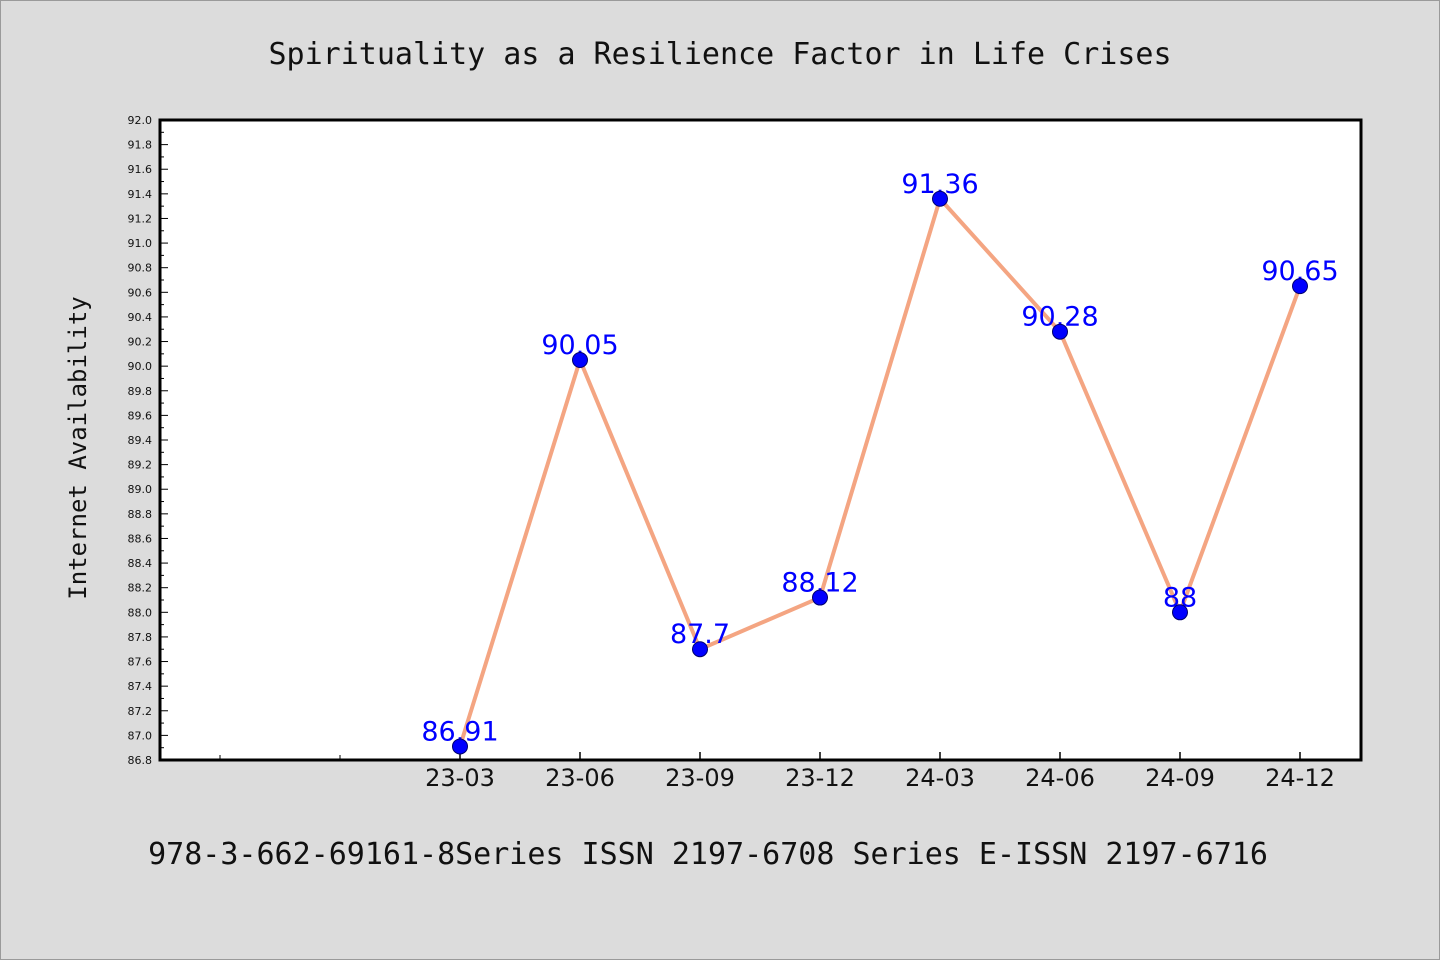 The width and height of the screenshot is (1440, 960). What do you see at coordinates (1180, 778) in the screenshot?
I see `x-tick-label: 24-09` at bounding box center [1180, 778].